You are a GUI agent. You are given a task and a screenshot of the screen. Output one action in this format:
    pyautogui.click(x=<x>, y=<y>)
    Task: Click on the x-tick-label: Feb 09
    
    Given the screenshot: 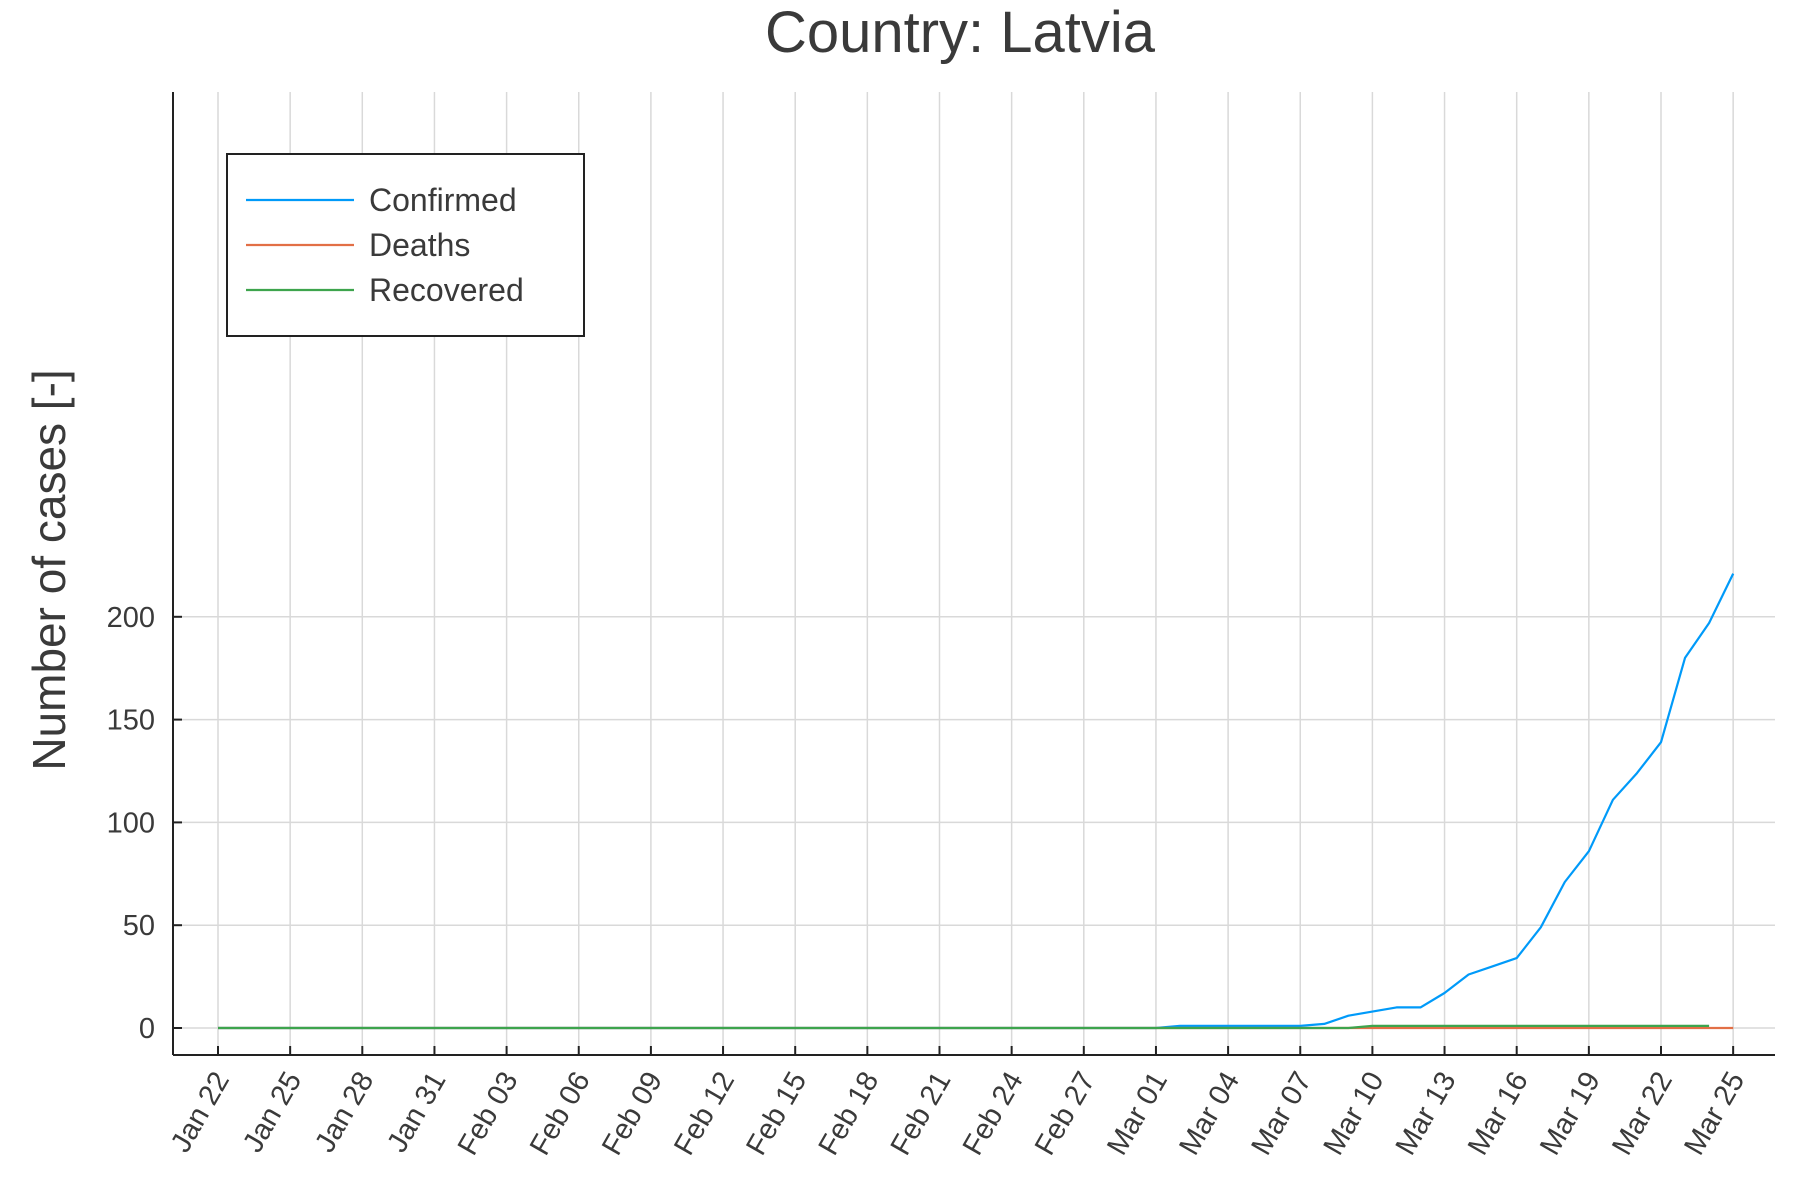 What is the action you would take?
    pyautogui.click(x=632, y=1114)
    